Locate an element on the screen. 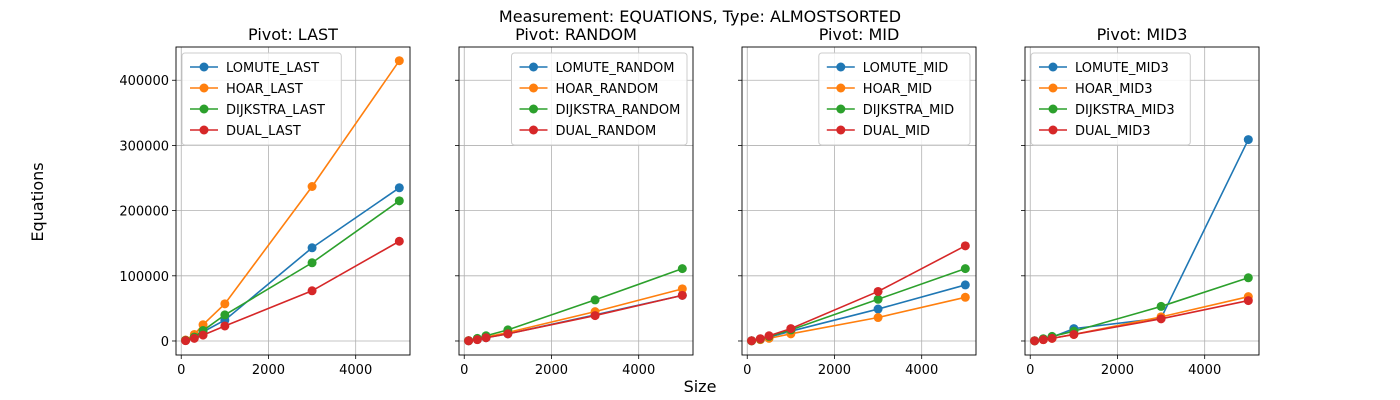 The image size is (1400, 400). legend-label: HOAR_RANDOM is located at coordinates (607, 89).